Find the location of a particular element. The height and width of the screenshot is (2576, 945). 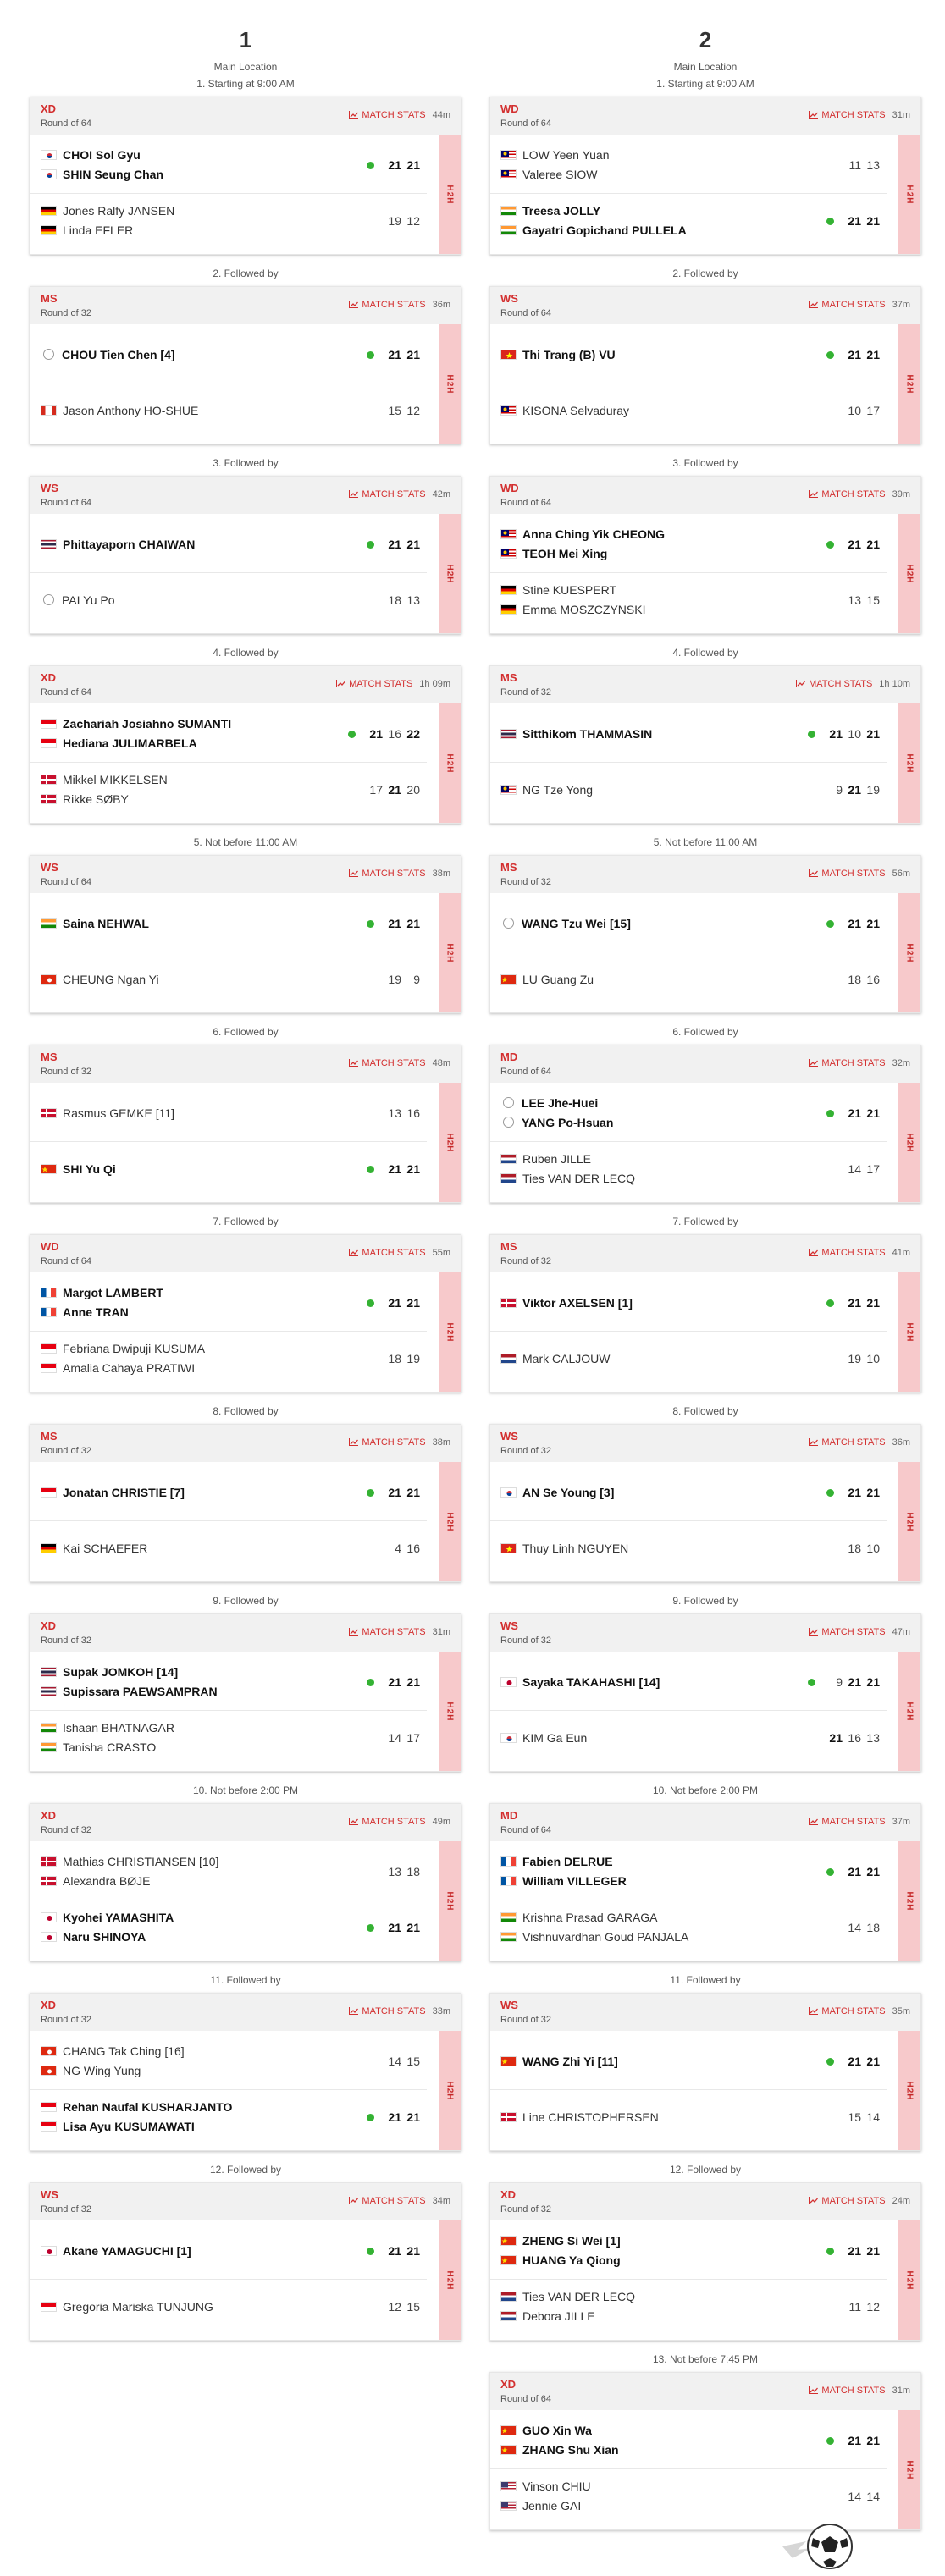

player-name: TEOH Mei Xing is located at coordinates (565, 553).